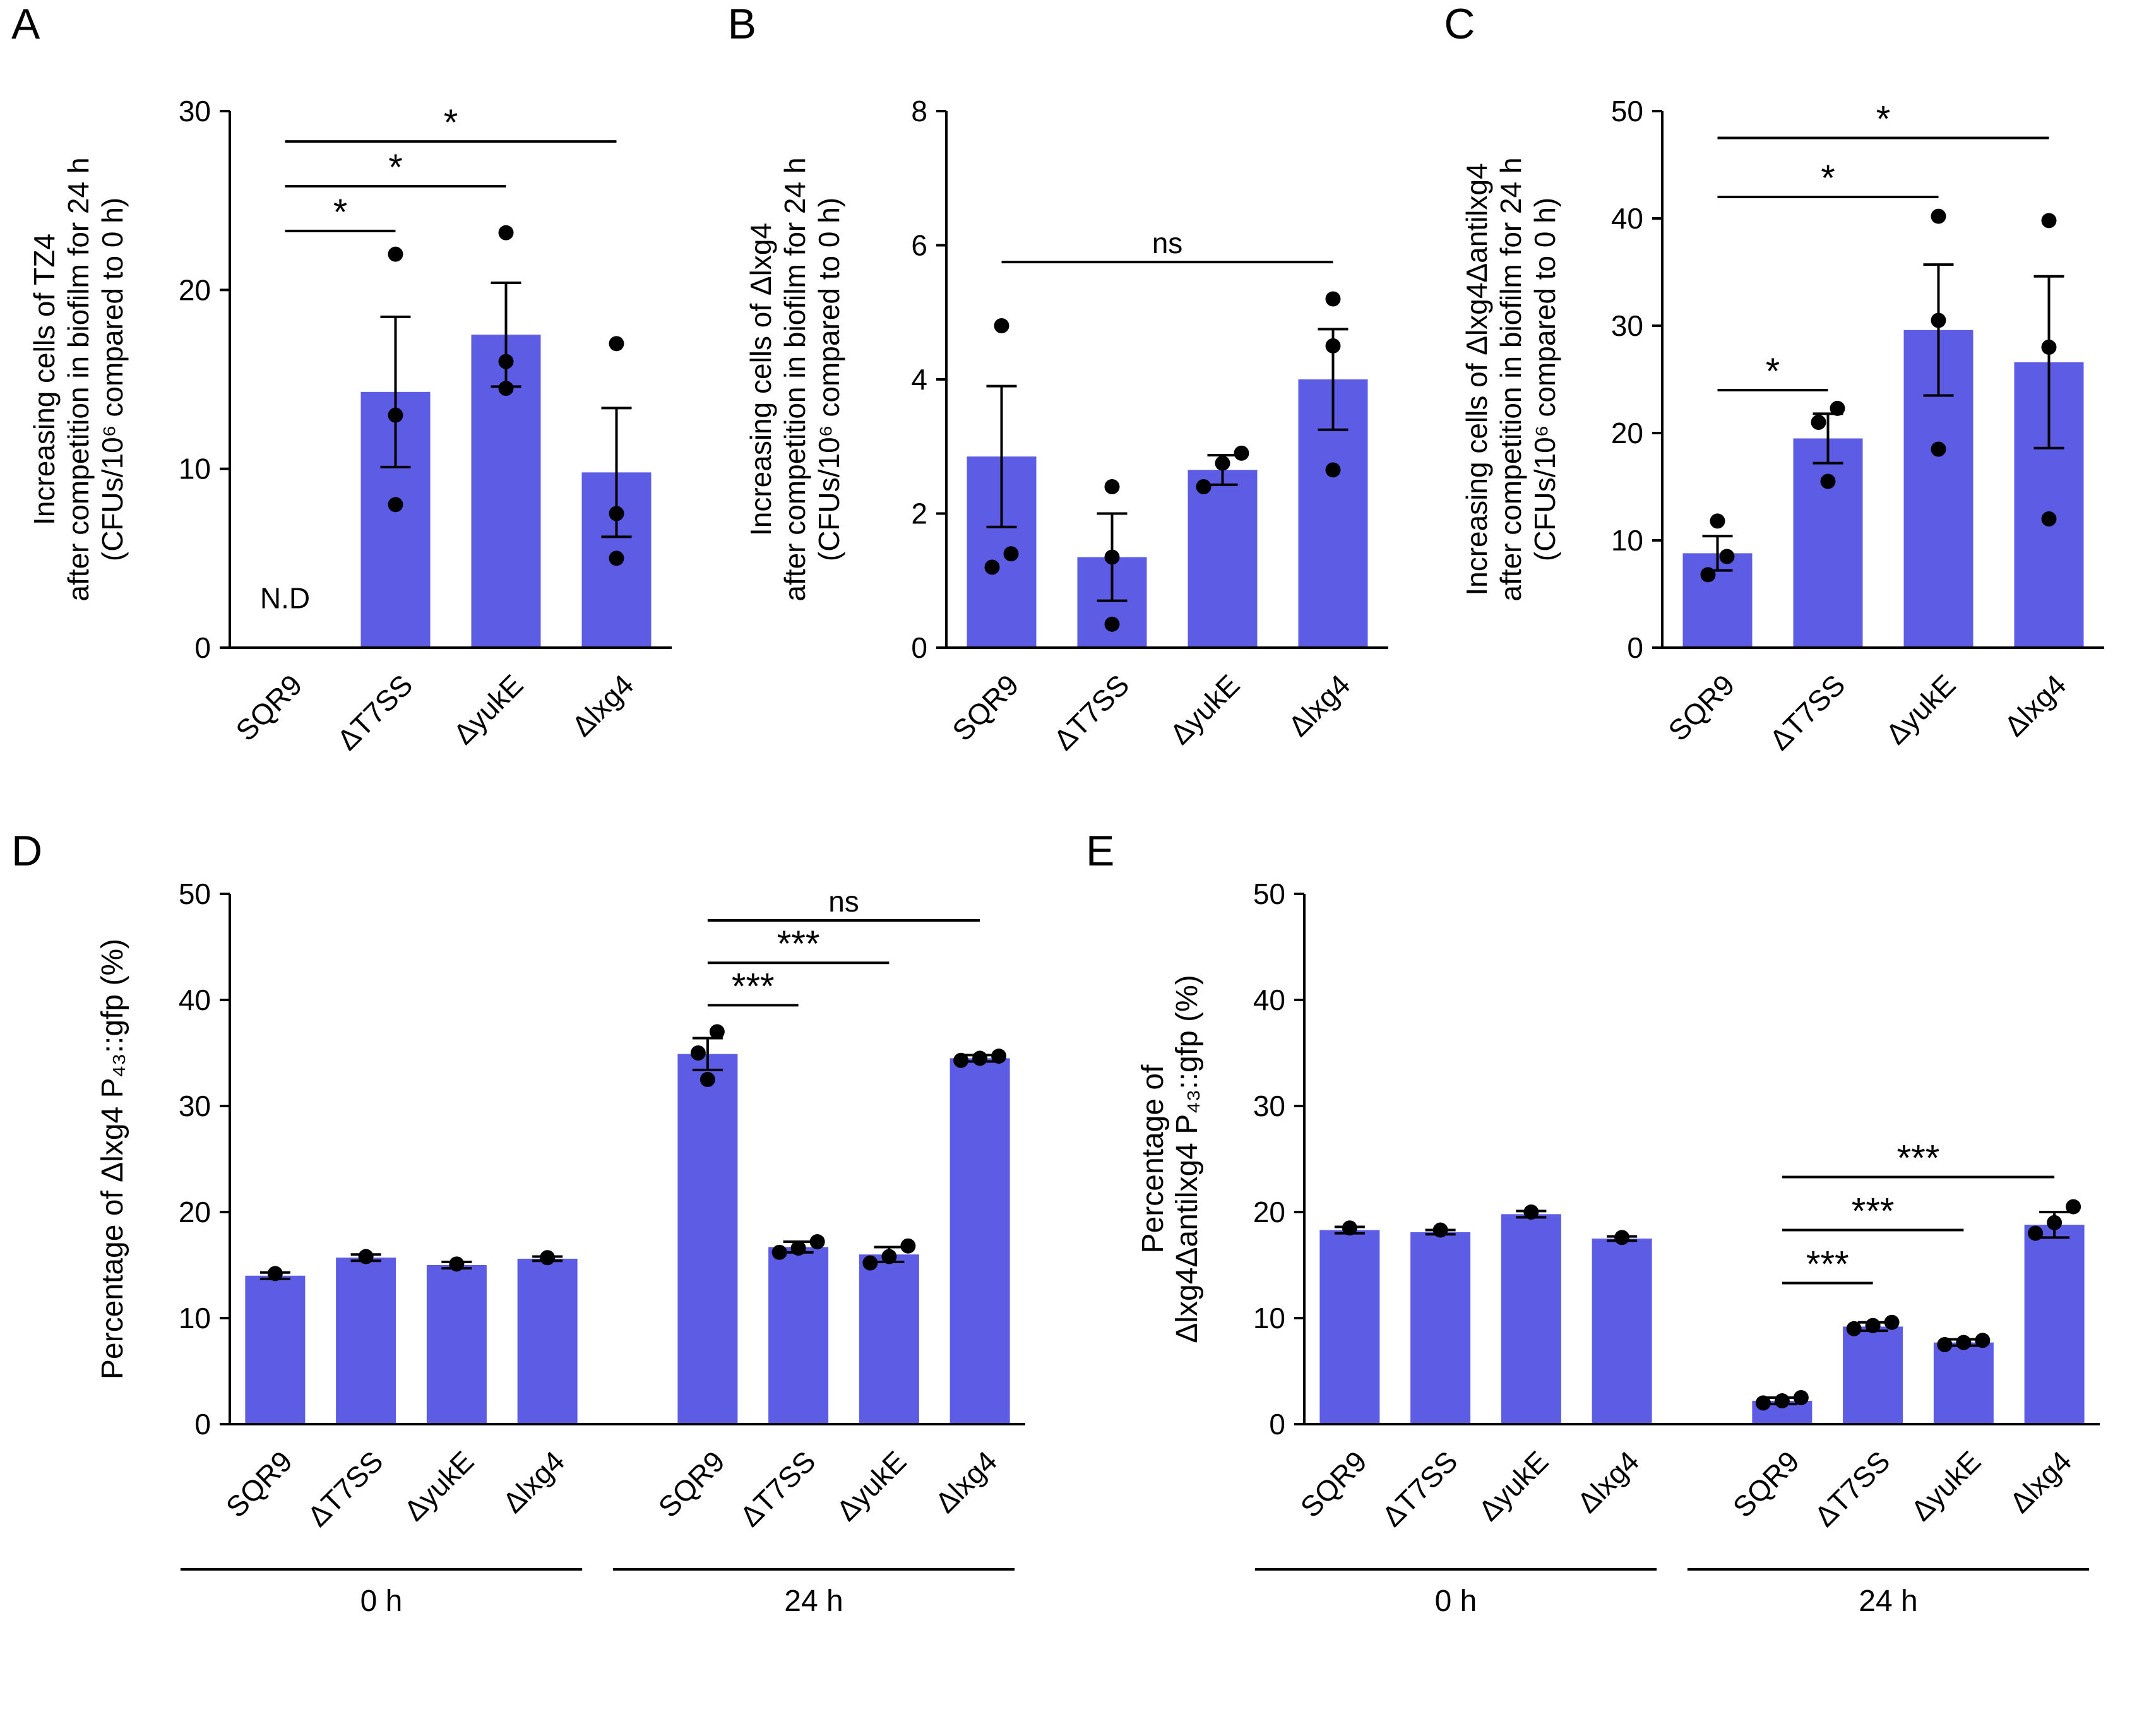  What do you see at coordinates (760, 380) in the screenshot?
I see `svg-text: Increasing cells of Δlxg4` at bounding box center [760, 380].